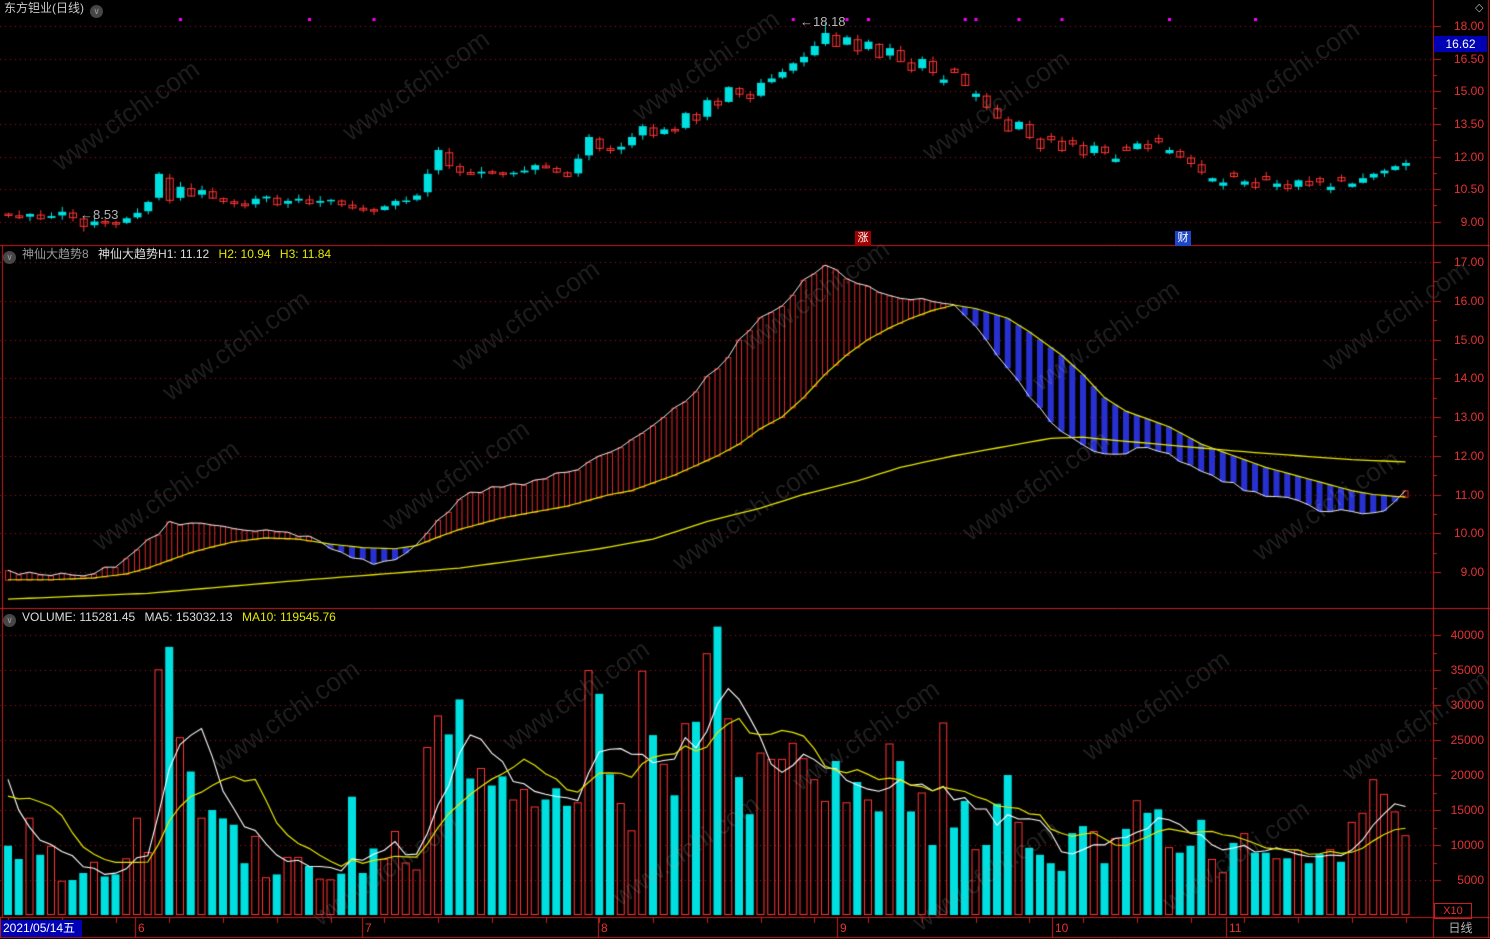 The height and width of the screenshot is (939, 1490). Describe the element at coordinates (154, 254) in the screenshot. I see `indicator-h1-value: 神仙大趋势H1: 11.12` at that location.